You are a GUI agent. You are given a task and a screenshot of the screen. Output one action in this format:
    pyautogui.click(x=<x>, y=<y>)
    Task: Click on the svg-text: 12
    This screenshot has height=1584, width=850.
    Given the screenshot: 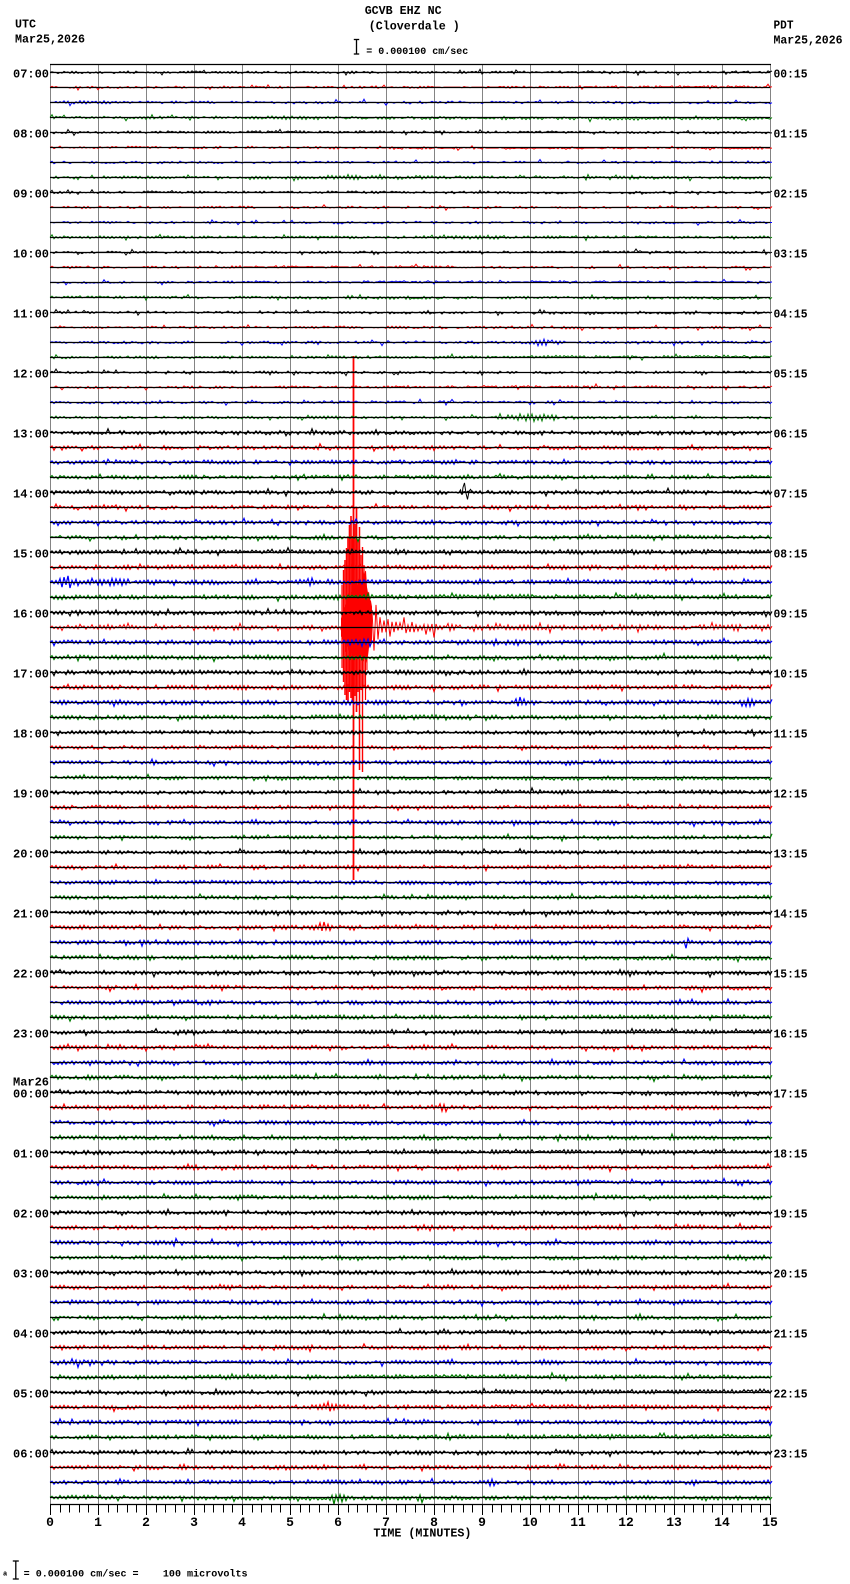 What is the action you would take?
    pyautogui.click(x=626, y=1522)
    